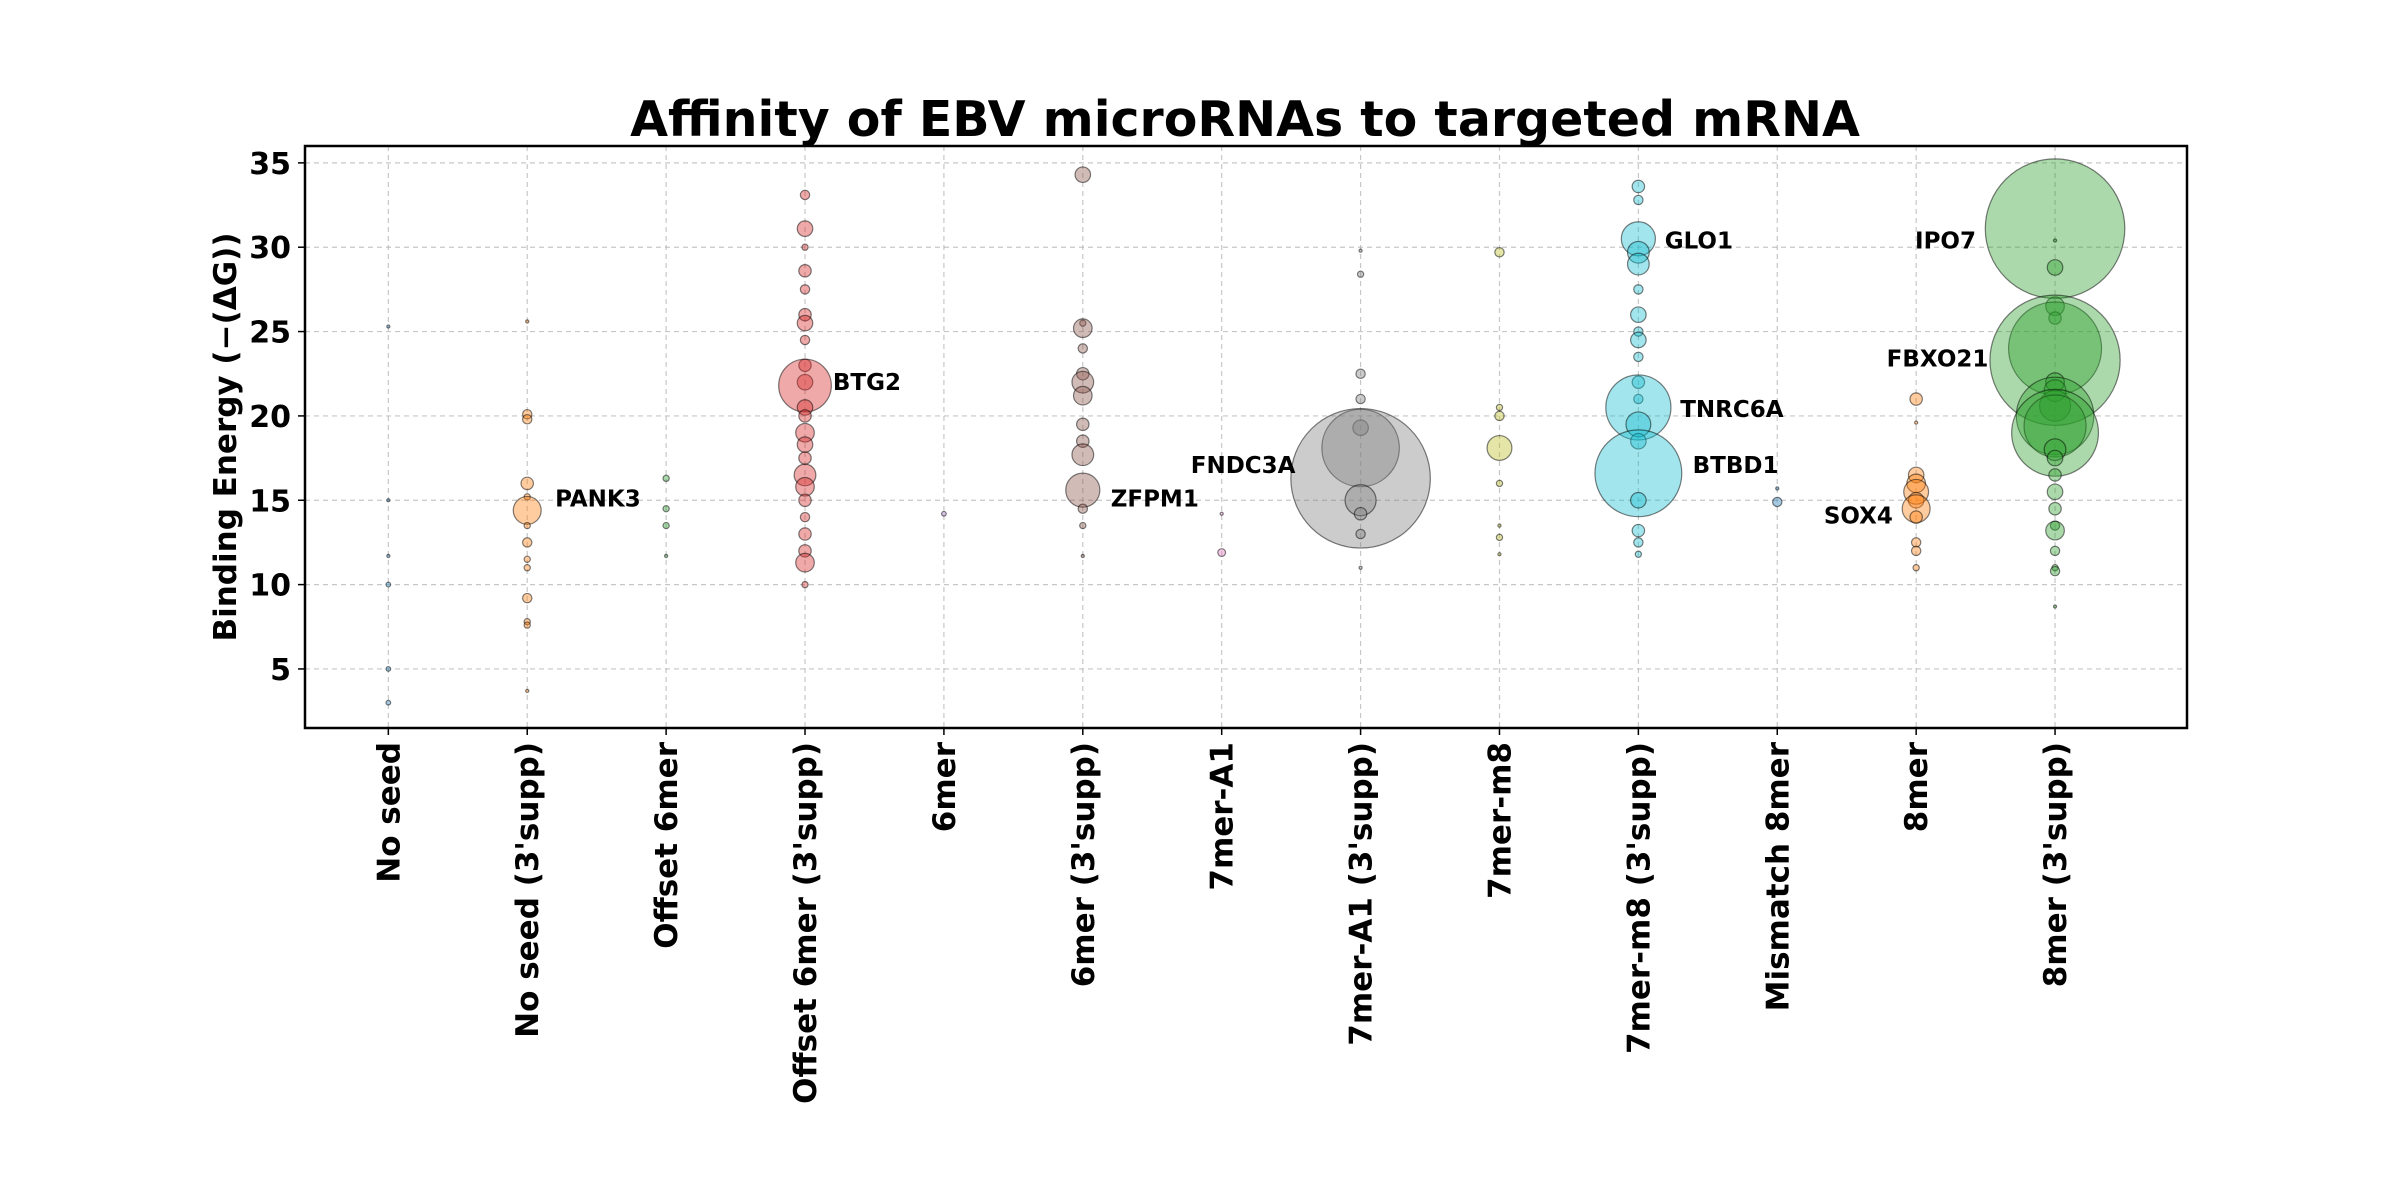 The width and height of the screenshot is (2400, 1200). Describe the element at coordinates (945, 786) in the screenshot. I see `x-tick-label: 6mer` at that location.